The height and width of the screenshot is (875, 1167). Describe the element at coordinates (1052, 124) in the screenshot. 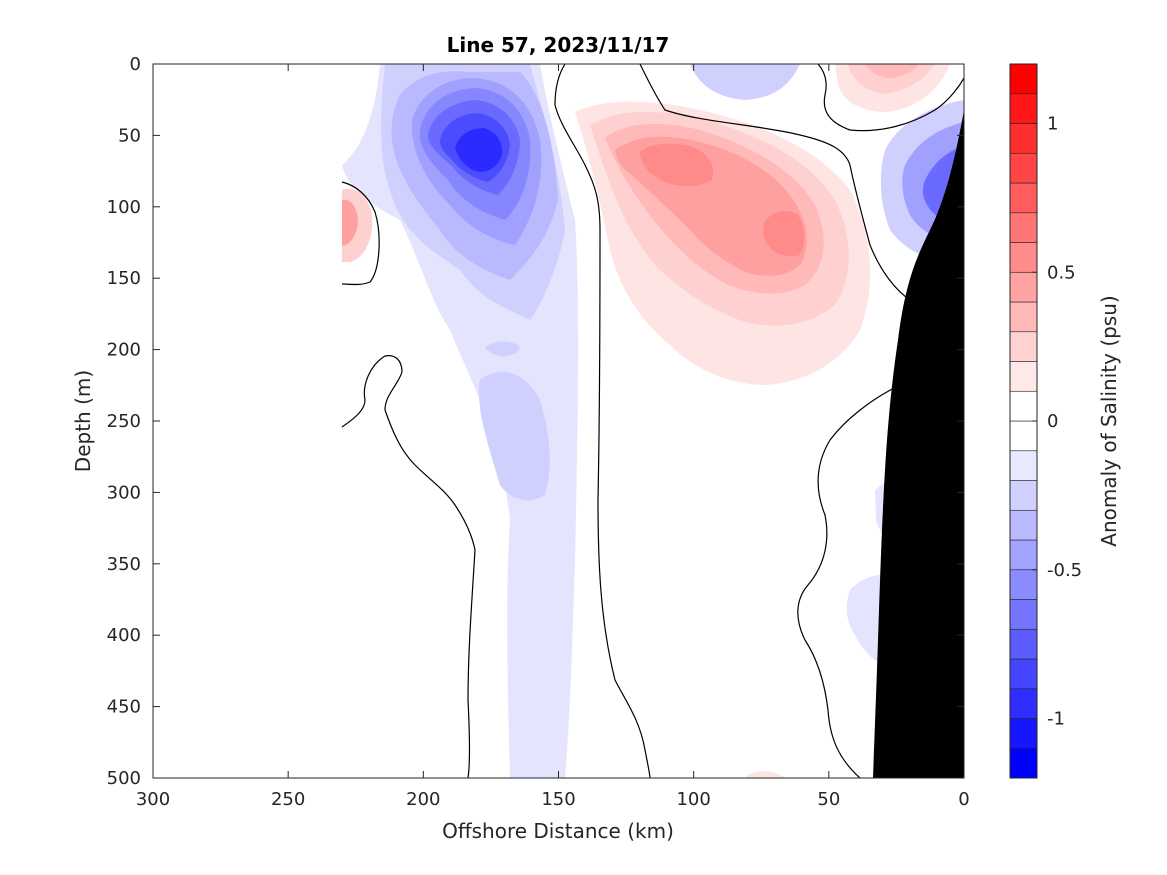

I see `colorbar-tick-label: 1` at that location.